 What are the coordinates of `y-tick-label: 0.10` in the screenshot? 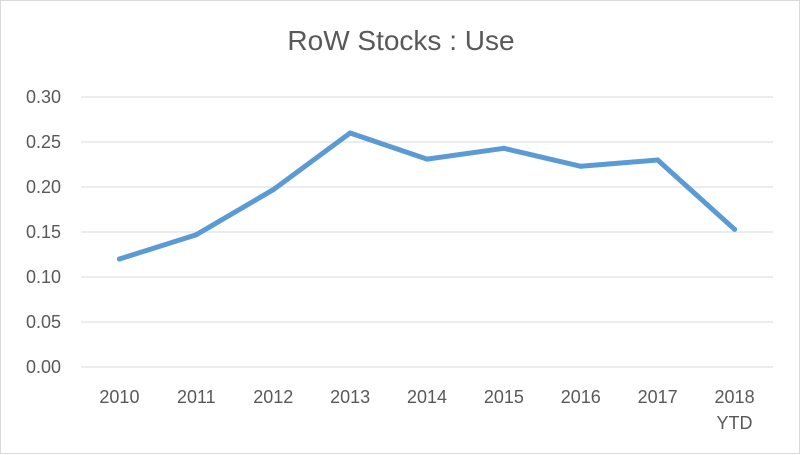 It's located at (43, 277).